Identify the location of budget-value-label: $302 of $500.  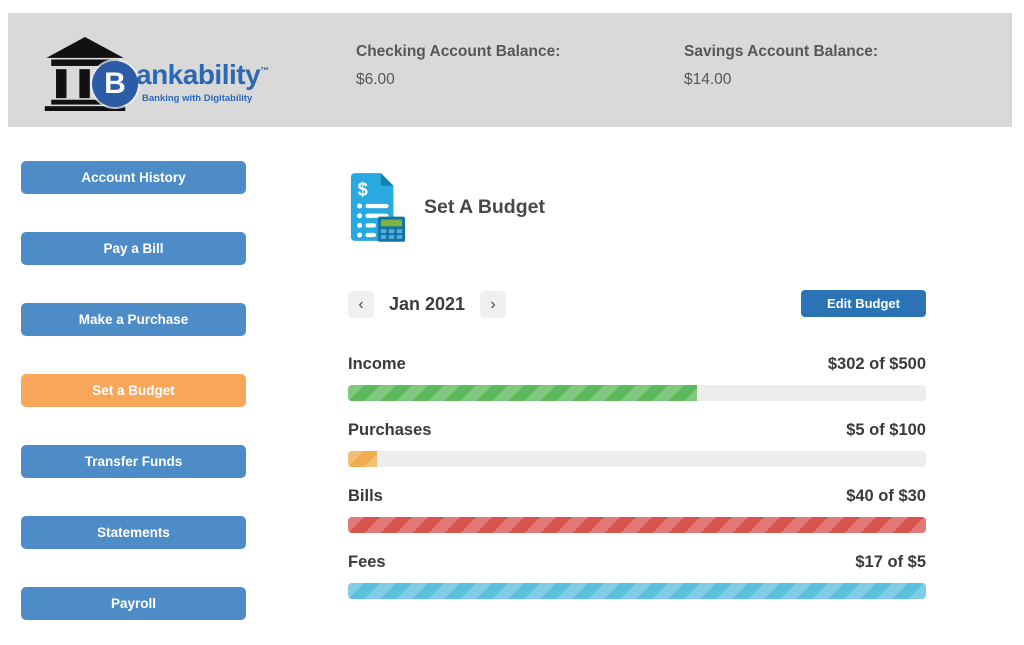
(876, 364).